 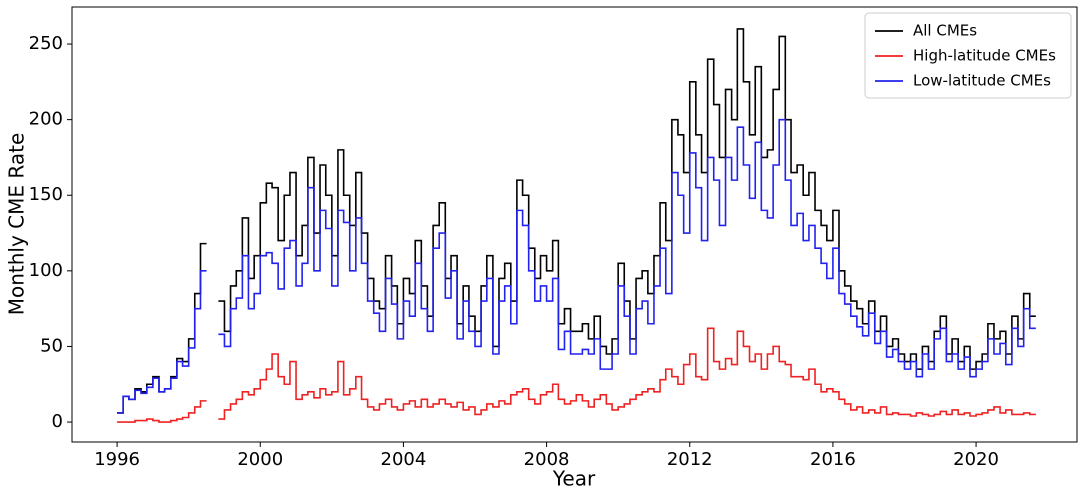 I want to click on legend-label: High-latitude CMEs, so click(x=984, y=56).